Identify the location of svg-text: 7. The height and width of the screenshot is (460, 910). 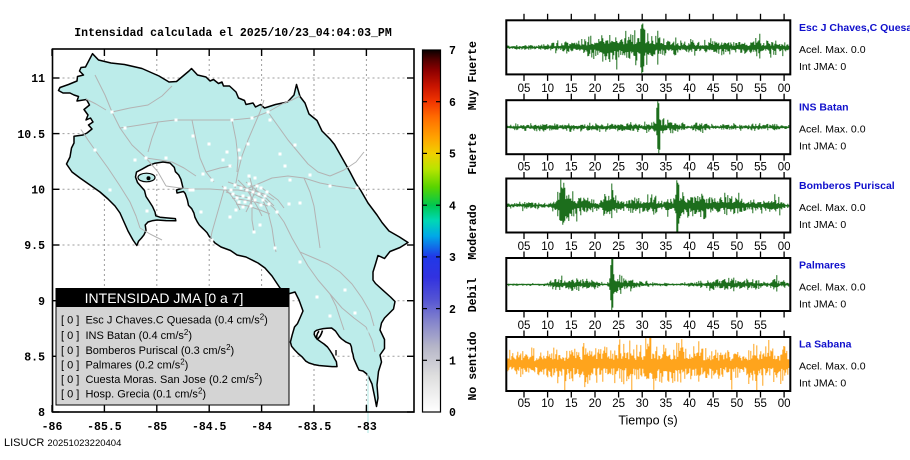
(452, 51).